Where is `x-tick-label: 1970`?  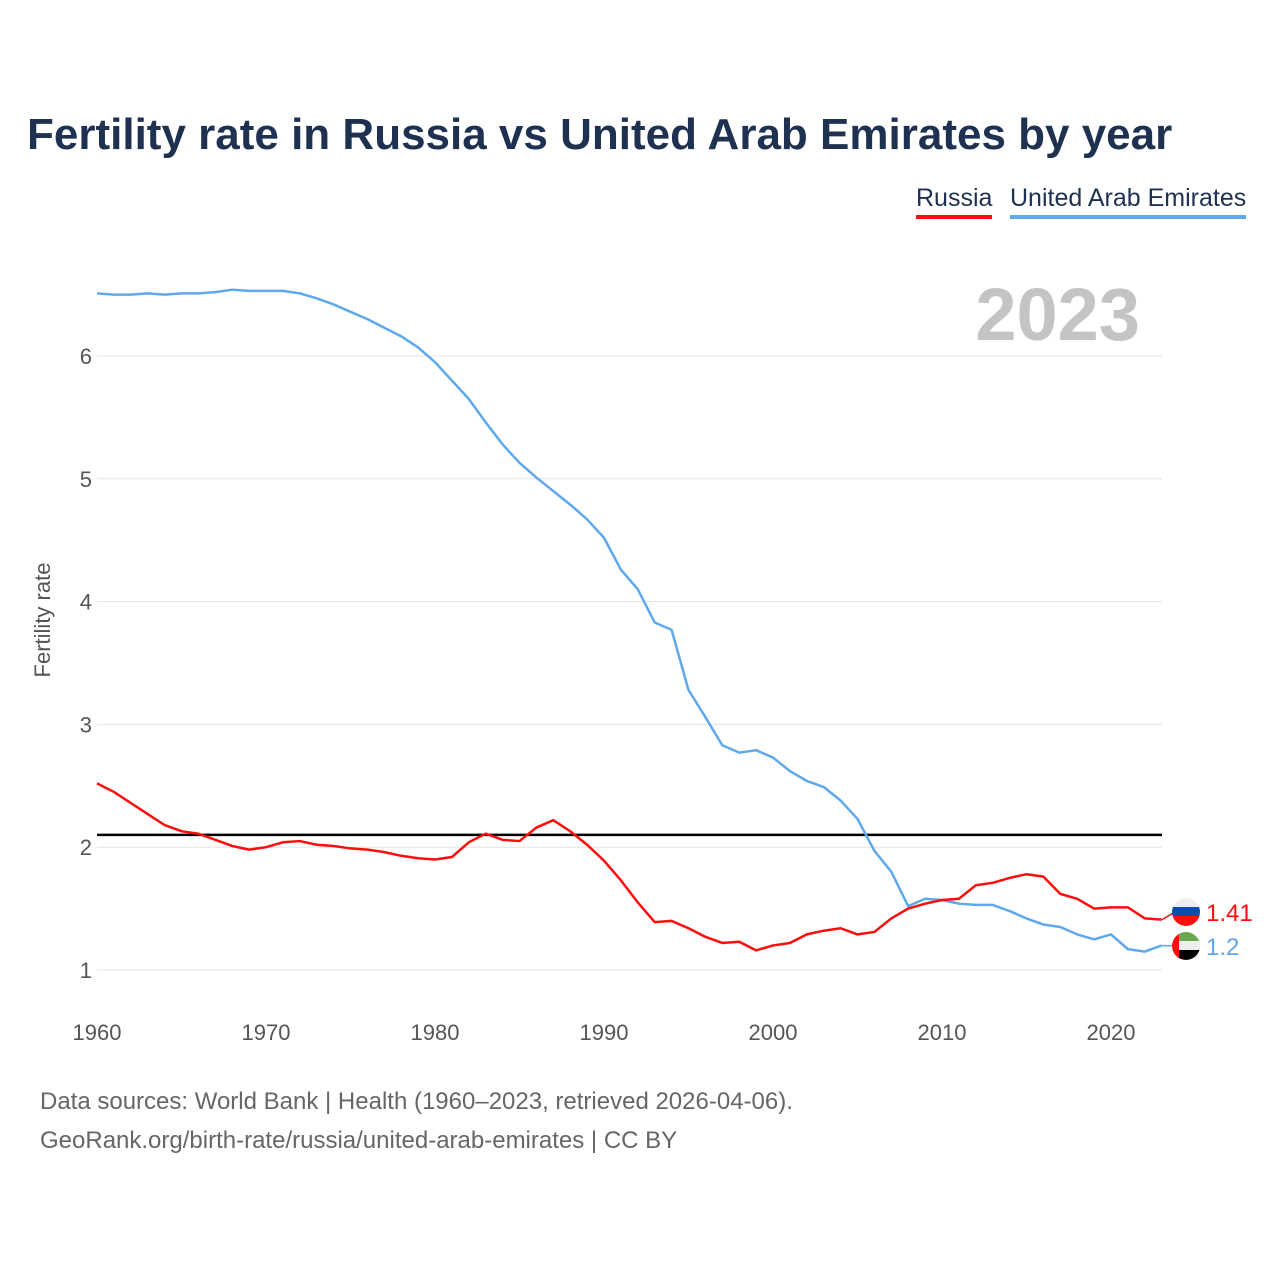 x-tick-label: 1970 is located at coordinates (266, 1032).